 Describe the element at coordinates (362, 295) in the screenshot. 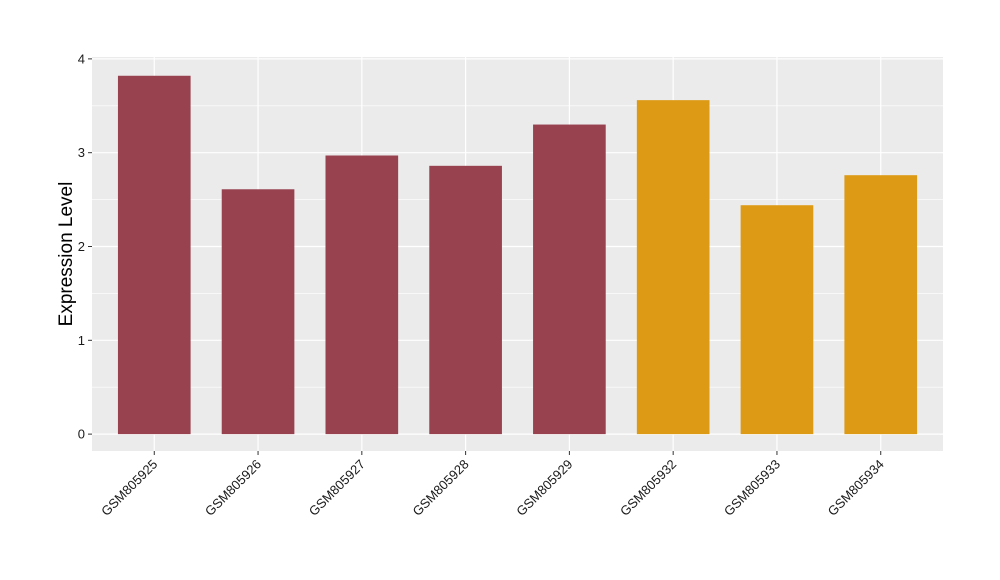

I see `bar-GSM805927` at that location.